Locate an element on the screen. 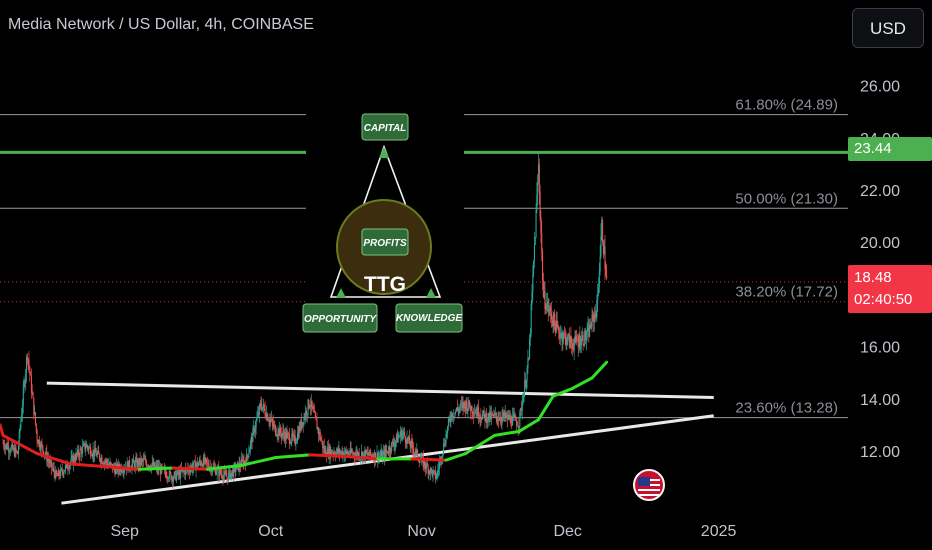 Image resolution: width=932 pixels, height=550 pixels. us-flag-icon is located at coordinates (649, 485).